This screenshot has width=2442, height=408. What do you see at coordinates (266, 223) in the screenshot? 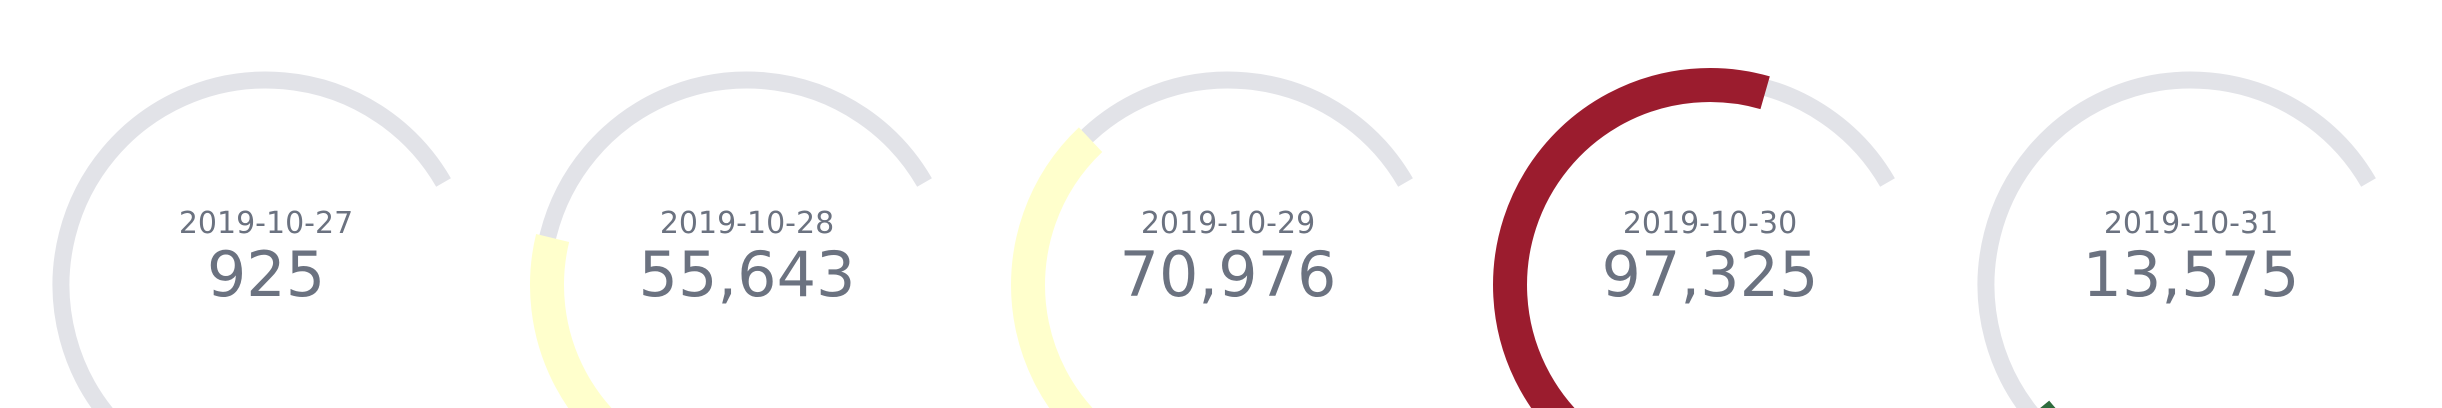
I see `gauge-date-label: 2019-10-27` at bounding box center [266, 223].